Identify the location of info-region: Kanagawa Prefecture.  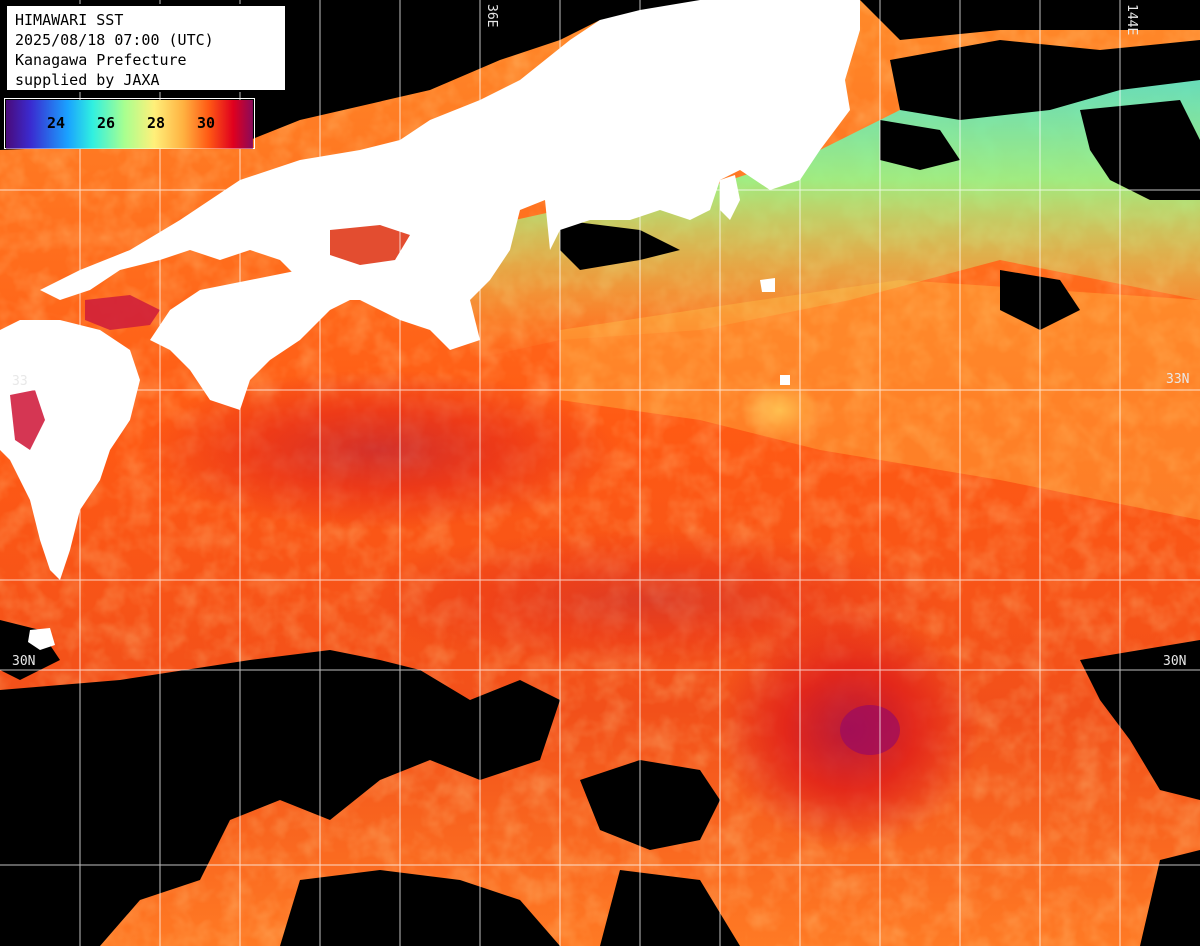
(101, 60).